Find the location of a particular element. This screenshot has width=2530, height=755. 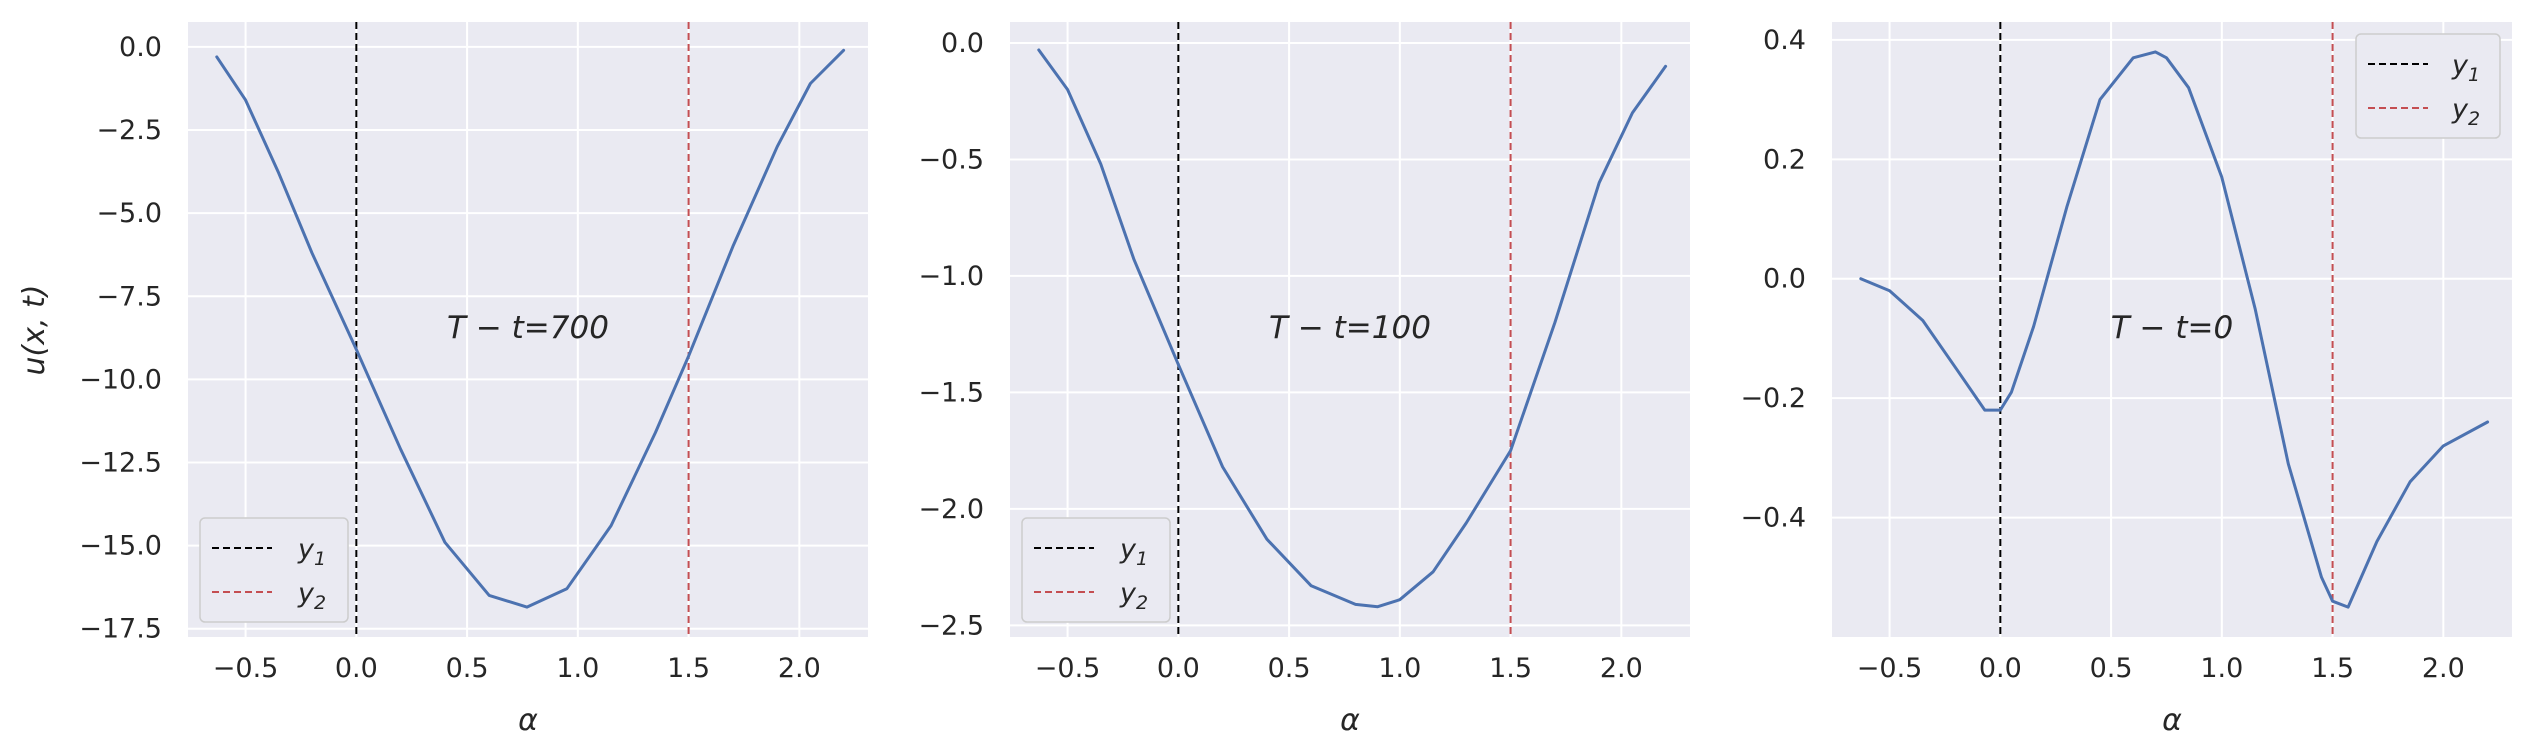

y-tick-label: −7.5 is located at coordinates (129, 296).